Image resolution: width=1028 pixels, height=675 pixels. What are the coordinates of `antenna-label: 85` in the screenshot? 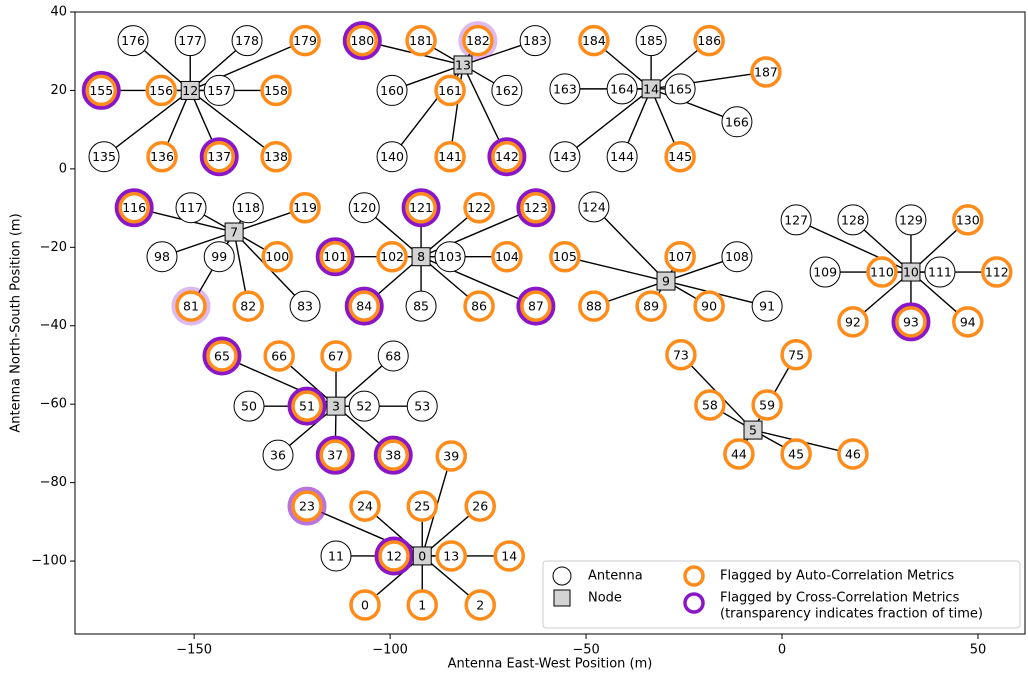 It's located at (421, 306).